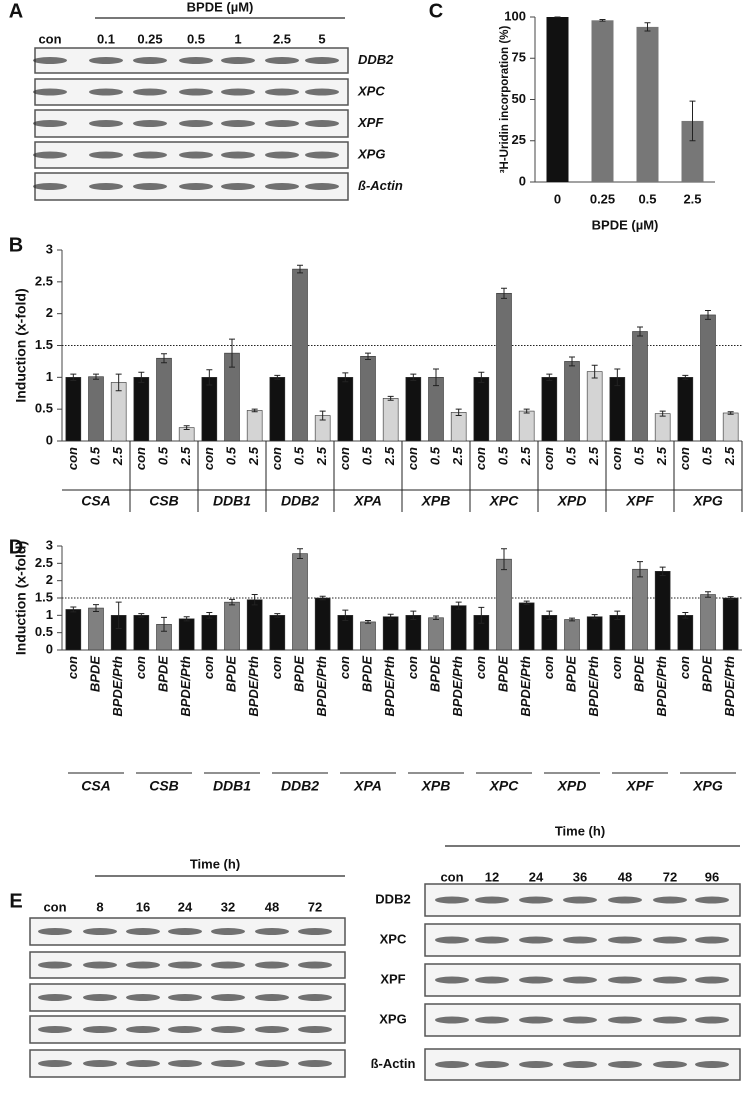  I want to click on group-label: CSB, so click(164, 786).